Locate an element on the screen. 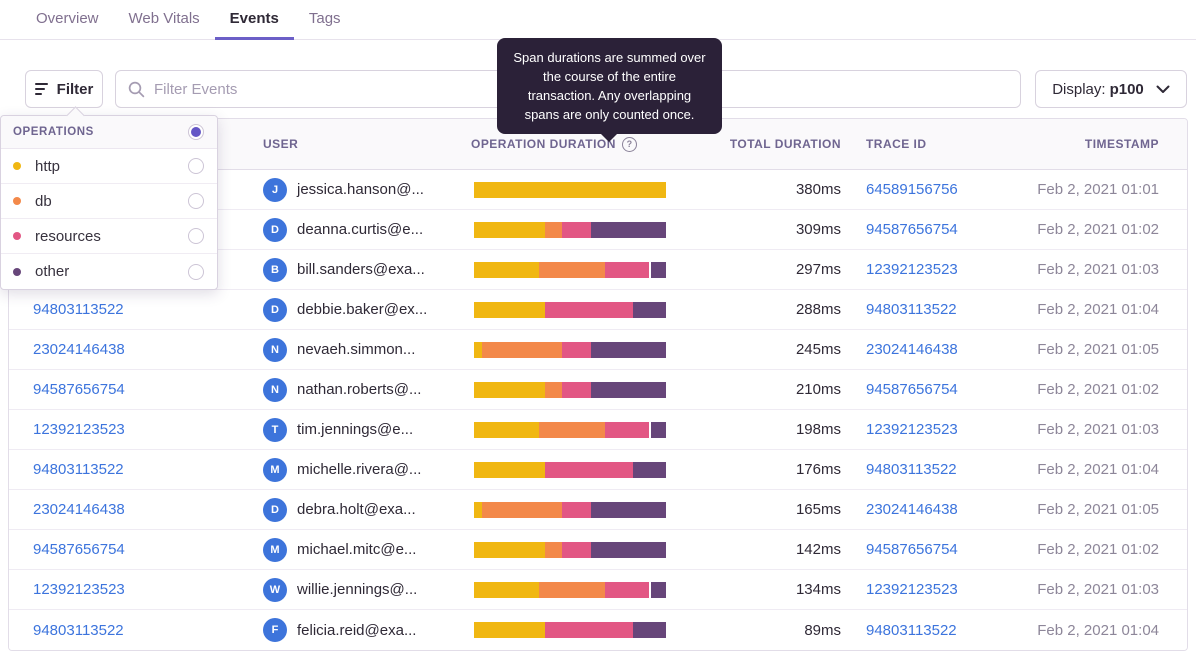 This screenshot has width=1196, height=659. timestamp-cell: Feb 2, 2021 01:01 is located at coordinates (1098, 189).